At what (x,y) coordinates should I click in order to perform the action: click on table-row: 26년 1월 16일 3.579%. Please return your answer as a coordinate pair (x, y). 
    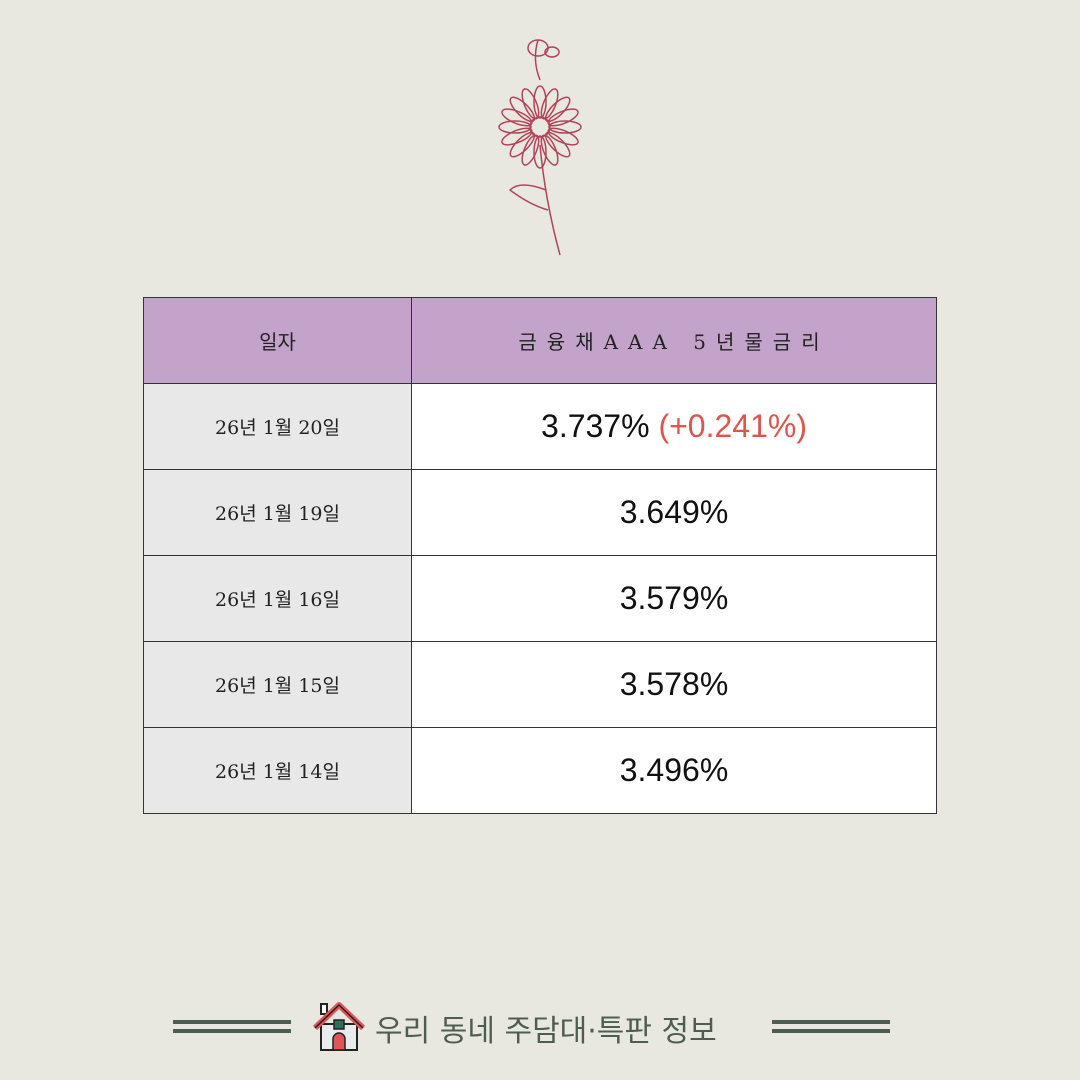
    Looking at the image, I should click on (540, 598).